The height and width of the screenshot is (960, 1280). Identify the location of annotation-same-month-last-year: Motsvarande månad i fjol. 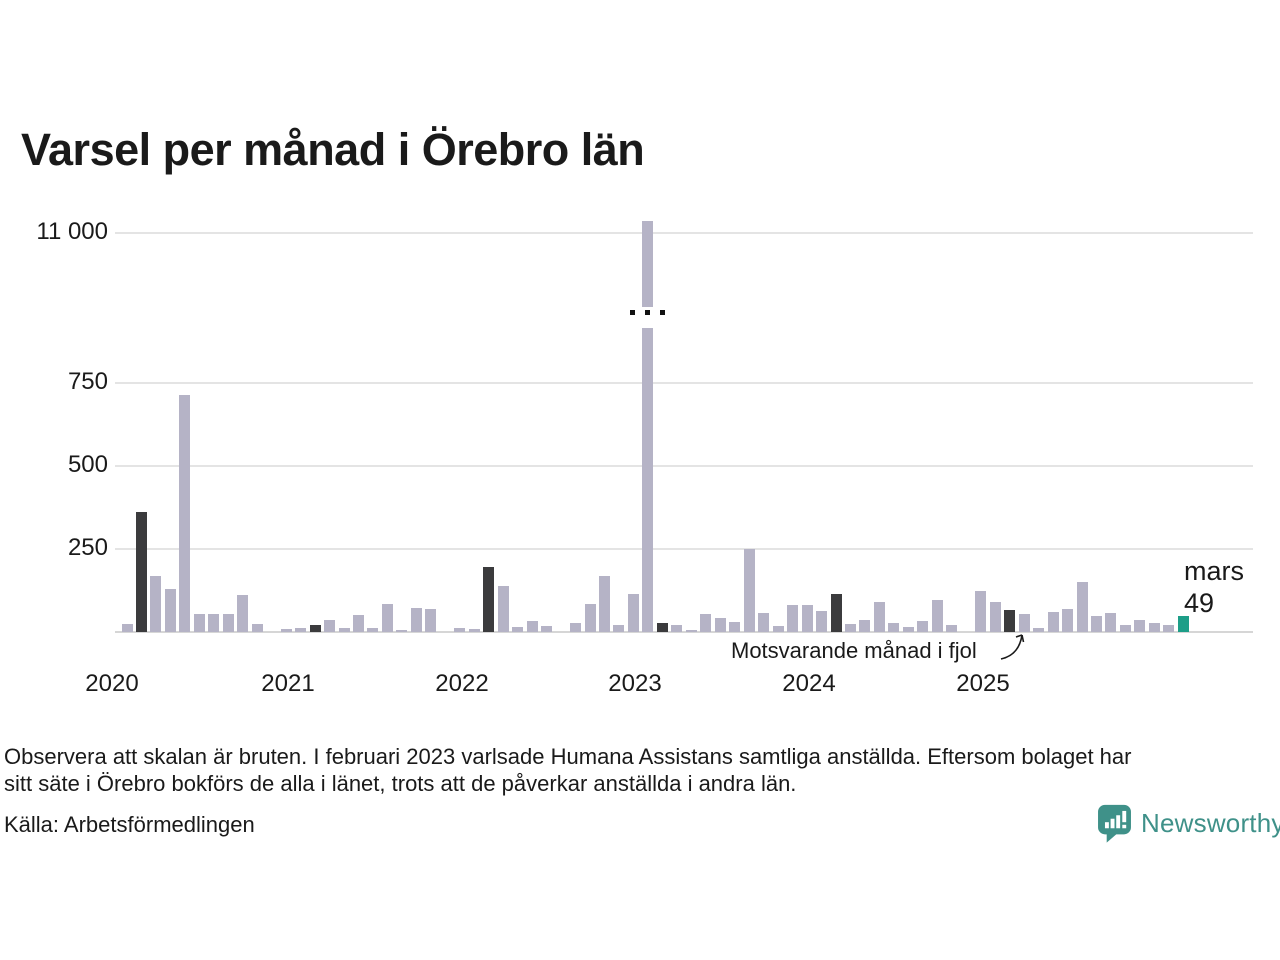
(854, 650).